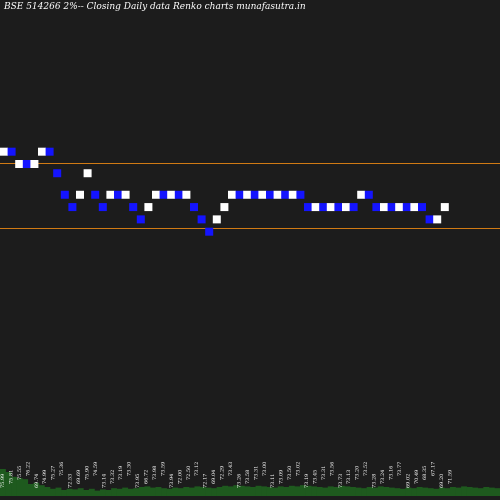 This screenshot has width=500, height=500. I want to click on price-label: 73.32, so click(113, 477).